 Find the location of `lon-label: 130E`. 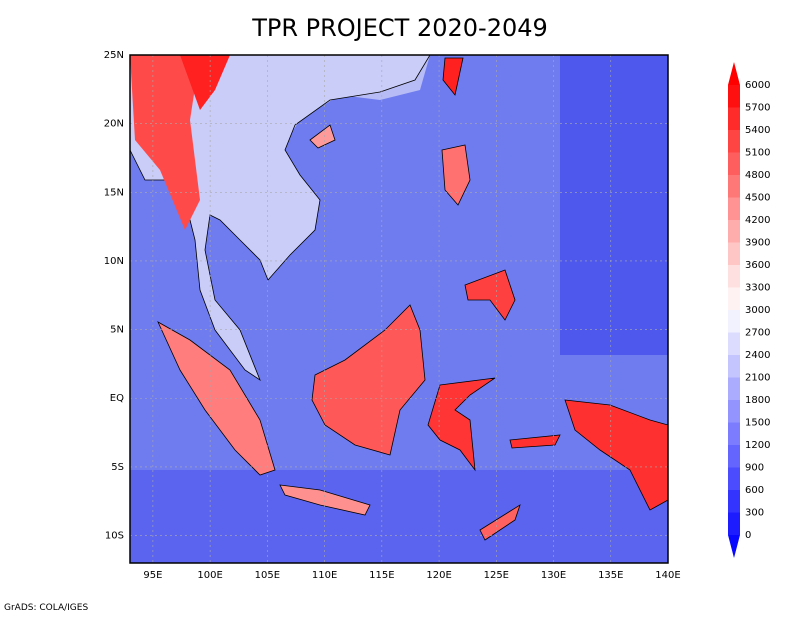

lon-label: 130E is located at coordinates (553, 575).